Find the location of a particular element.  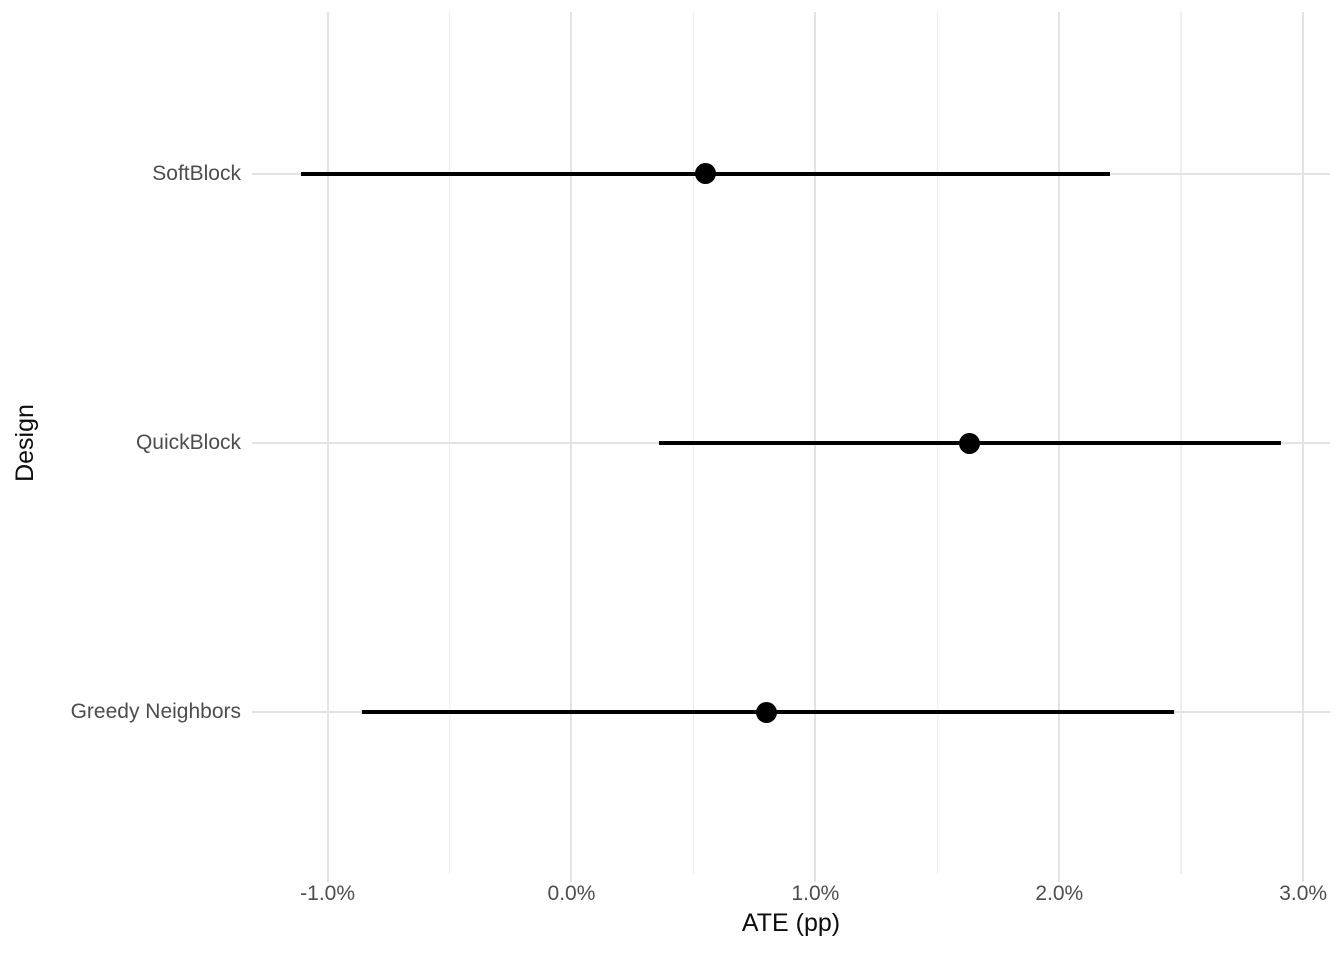

x-axis-title: ATE (pp) is located at coordinates (791, 923).